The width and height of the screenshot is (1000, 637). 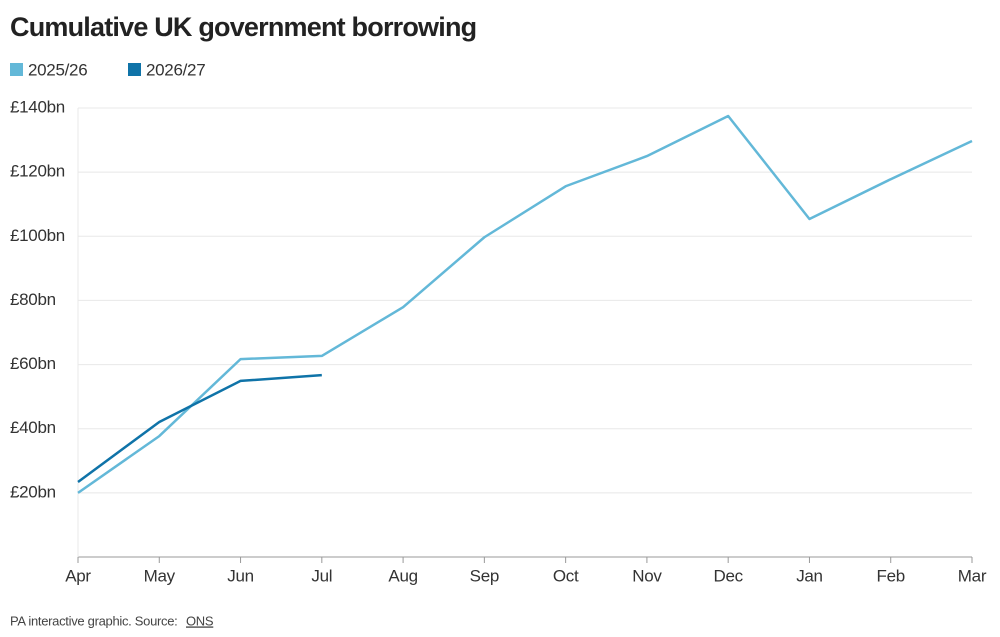 I want to click on x-tick-label: Jun, so click(x=240, y=575).